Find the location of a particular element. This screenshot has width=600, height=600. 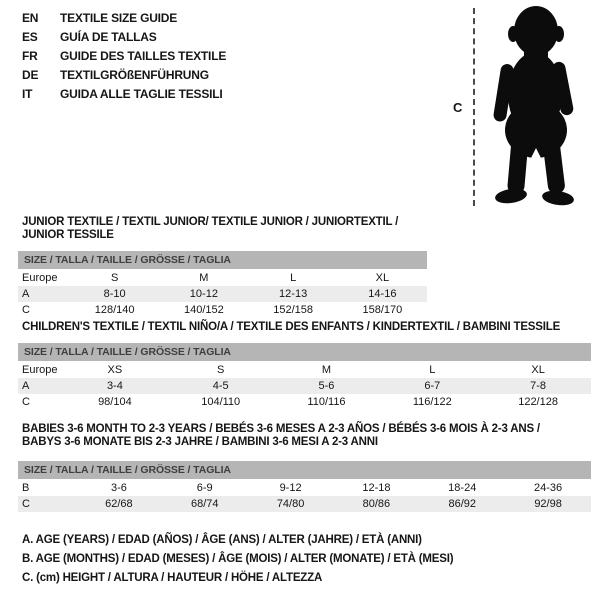

size-value-cell: 80/86 is located at coordinates (376, 504).